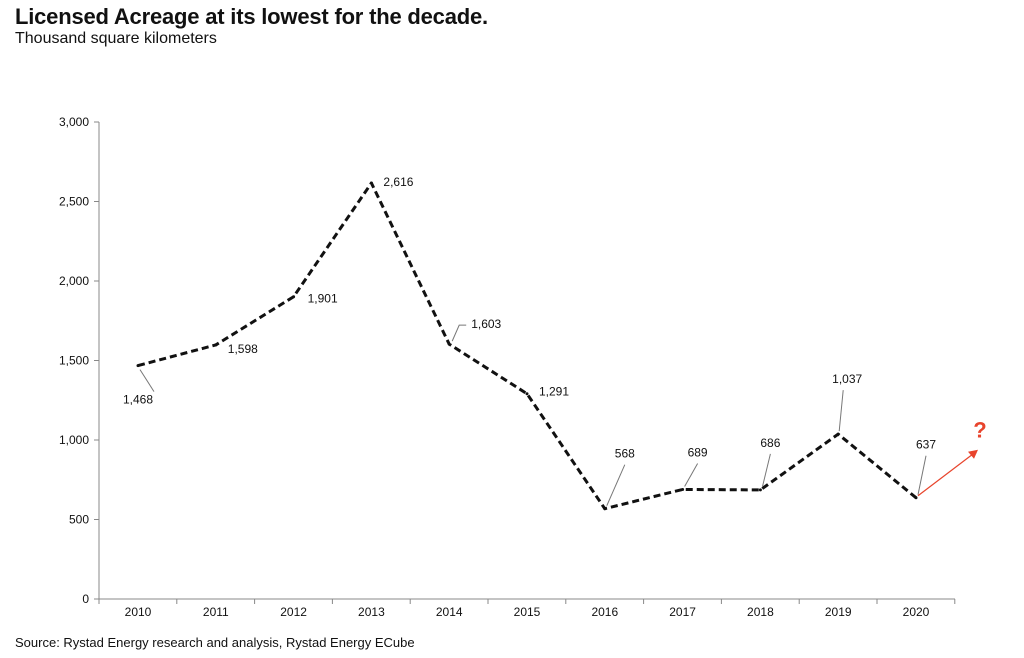  Describe the element at coordinates (293, 612) in the screenshot. I see `x-tick-label: 2012` at that location.